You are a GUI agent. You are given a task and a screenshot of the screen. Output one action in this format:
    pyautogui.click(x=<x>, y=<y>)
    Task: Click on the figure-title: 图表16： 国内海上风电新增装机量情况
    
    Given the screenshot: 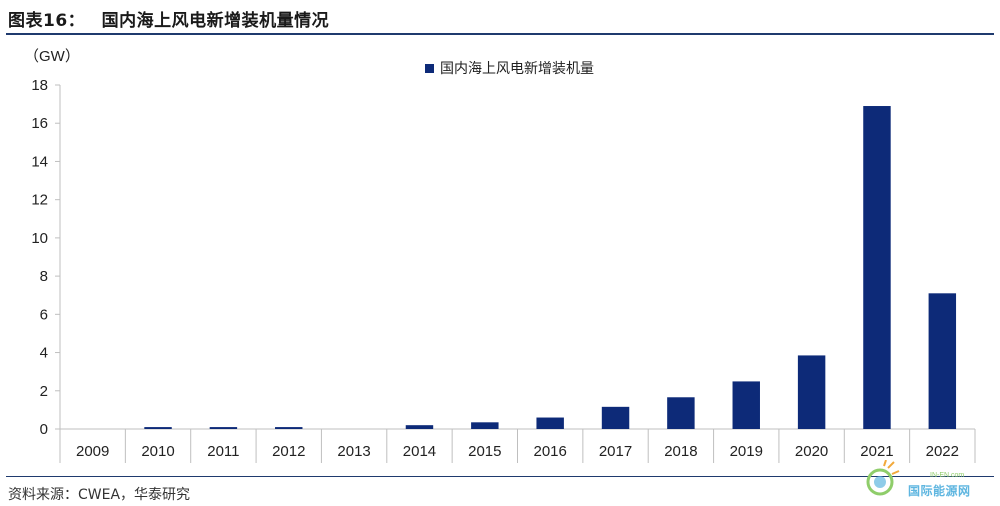 What is the action you would take?
    pyautogui.click(x=168, y=18)
    